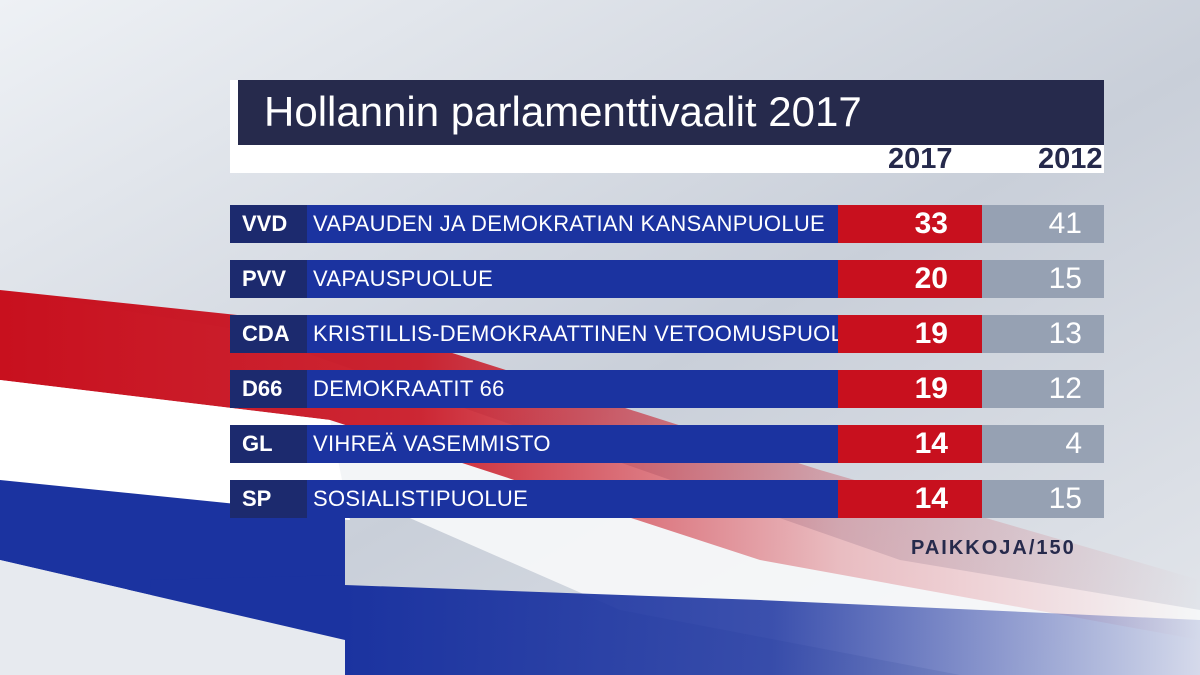 This screenshot has height=675, width=1200. What do you see at coordinates (572, 444) in the screenshot?
I see `party-name: VIHREÄ VASEMMISTO` at bounding box center [572, 444].